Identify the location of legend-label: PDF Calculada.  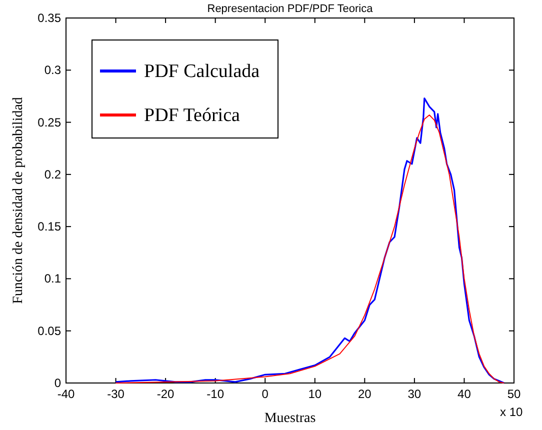
(202, 71).